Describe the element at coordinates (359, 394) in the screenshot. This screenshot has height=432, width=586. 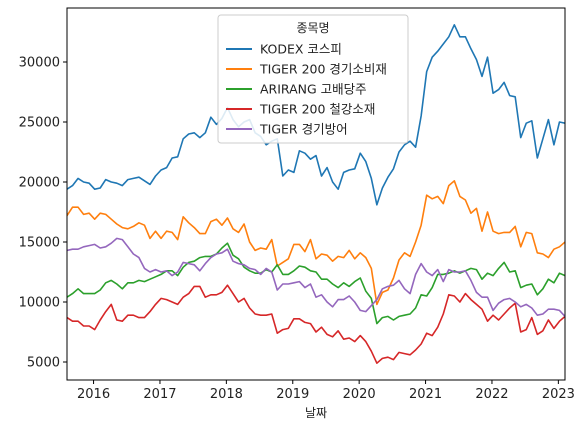
I see `x-tick-label: 2020` at that location.